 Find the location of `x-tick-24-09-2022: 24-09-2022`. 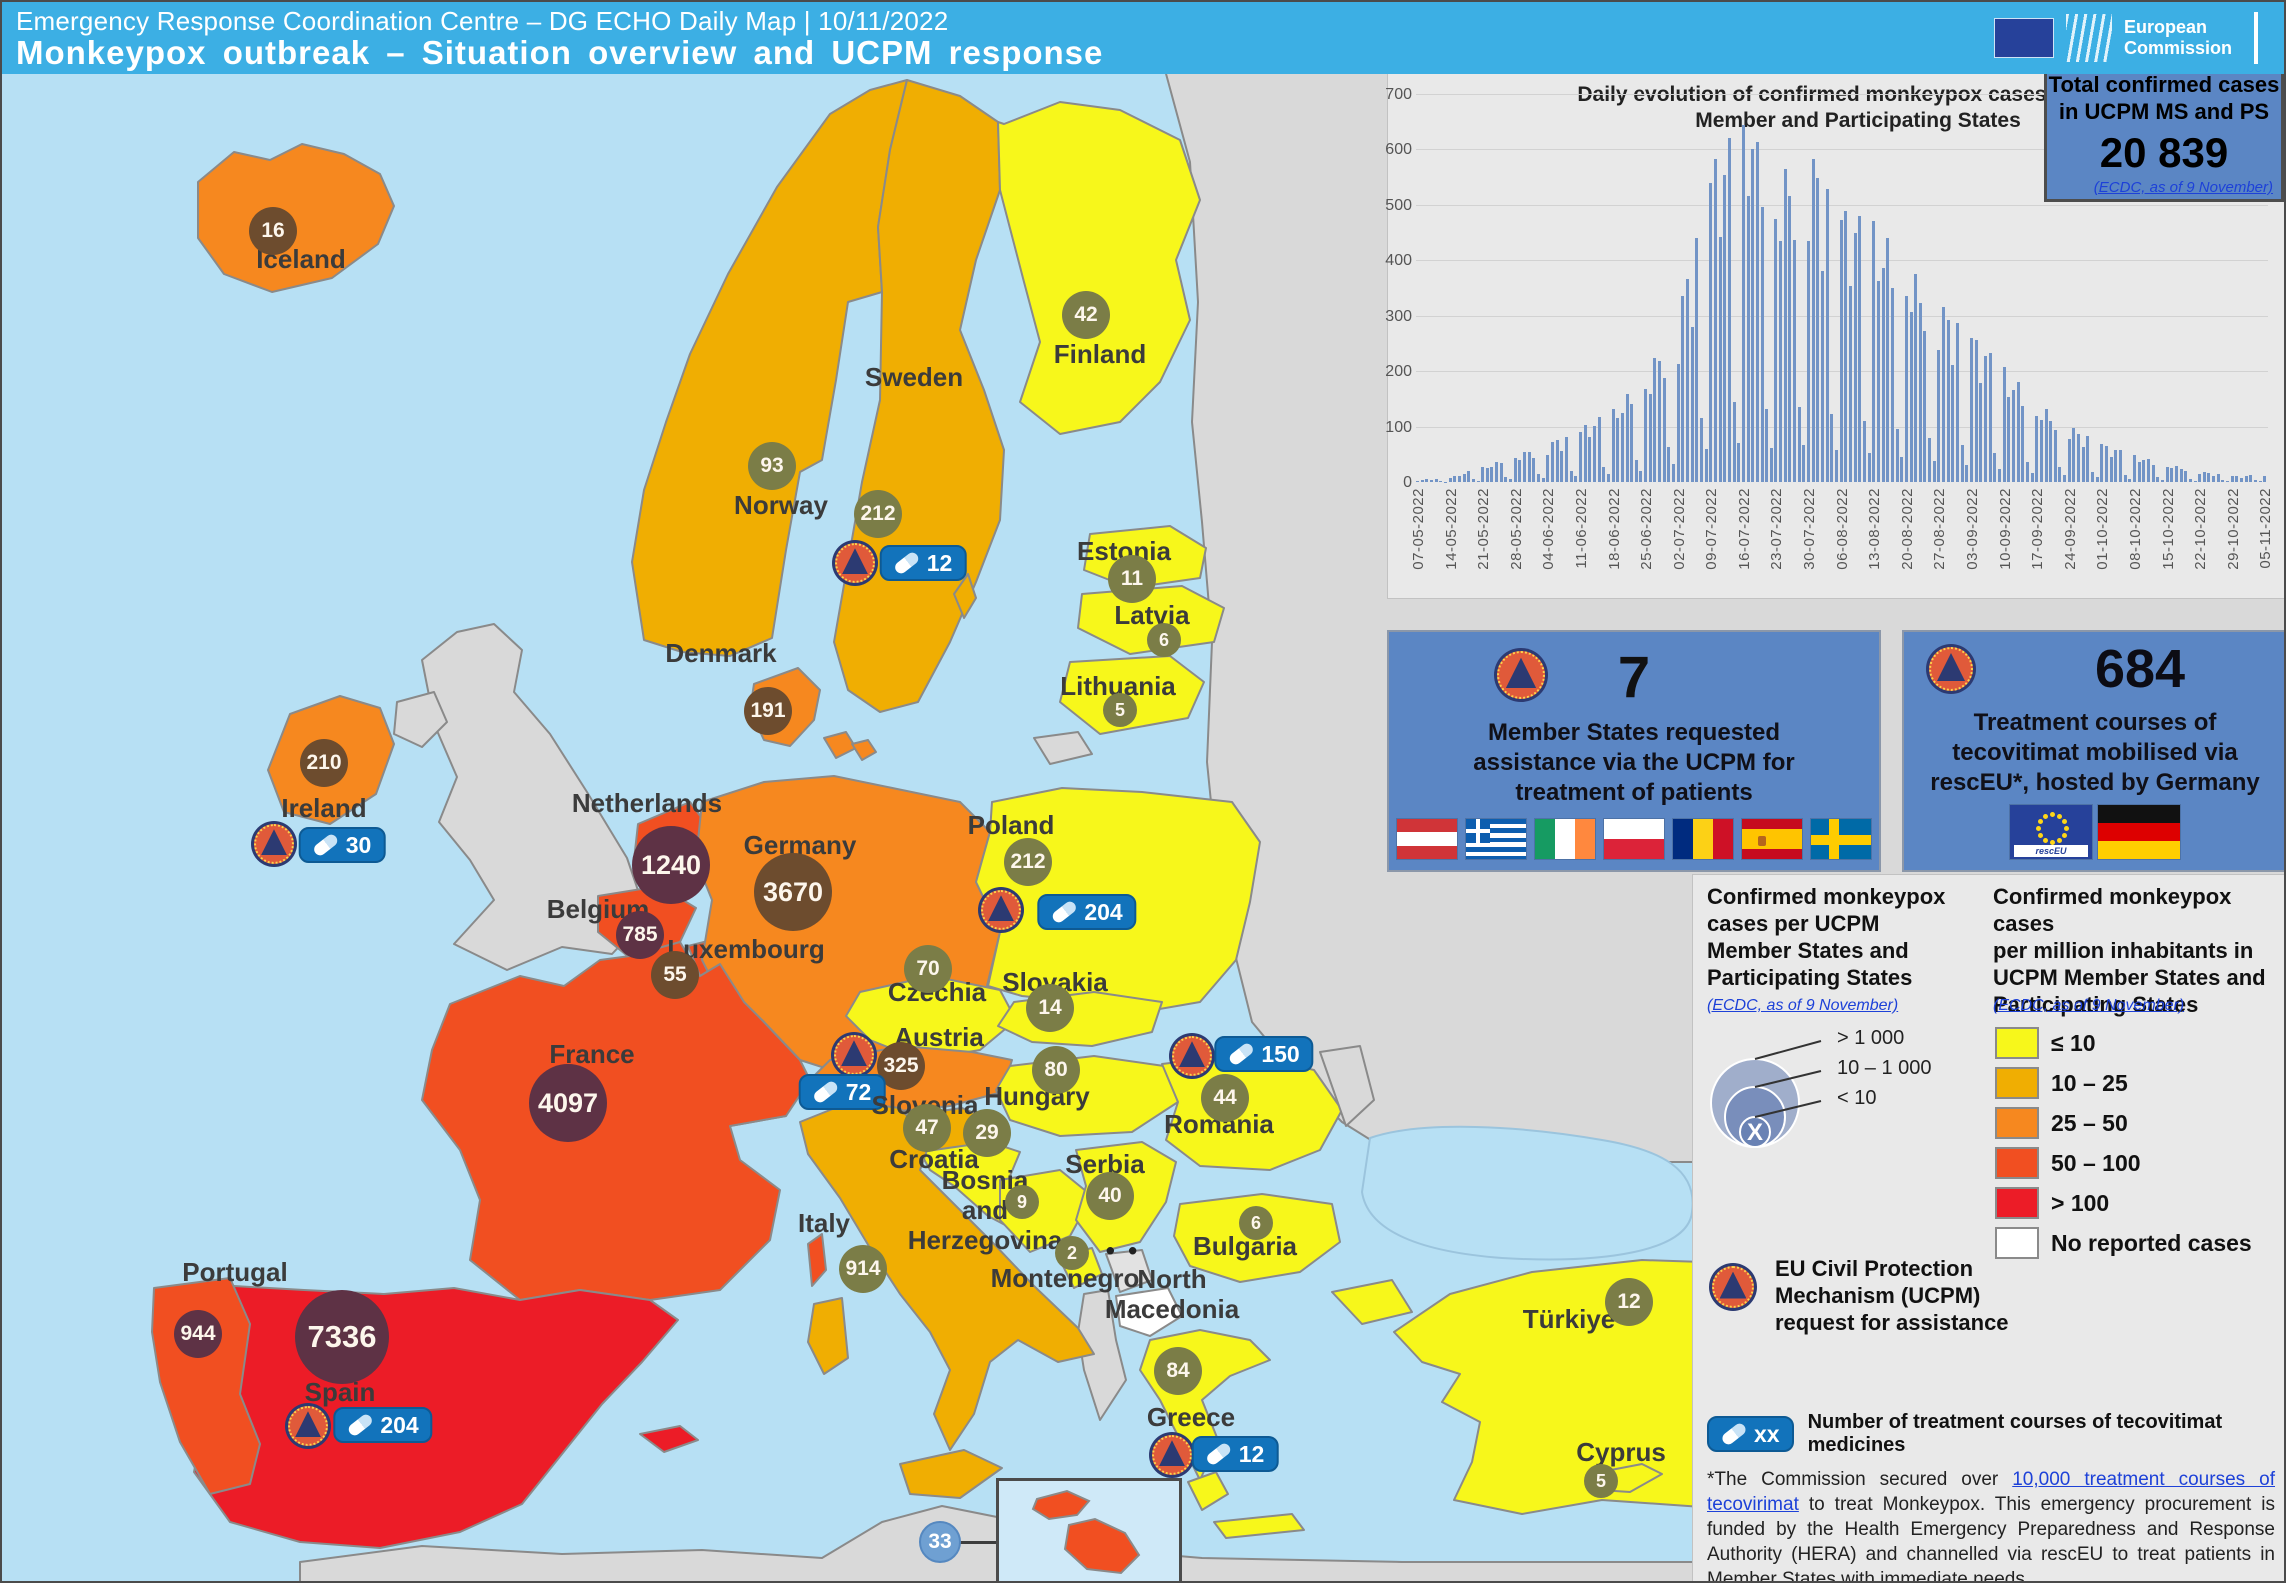

x-tick-24-09-2022: 24-09-2022 is located at coordinates (2070, 529).